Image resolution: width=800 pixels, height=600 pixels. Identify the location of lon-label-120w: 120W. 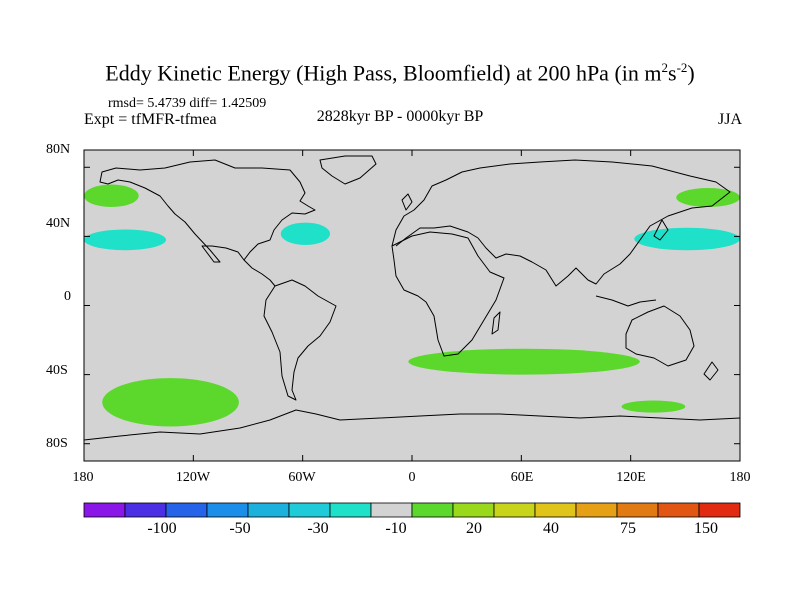
(193, 477).